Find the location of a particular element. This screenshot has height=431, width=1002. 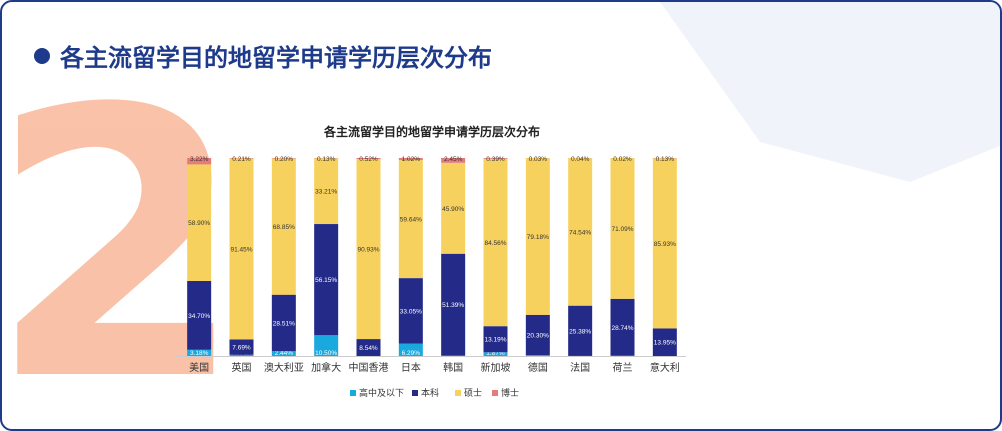

data-label-4-1: 3.22% is located at coordinates (199, 159).